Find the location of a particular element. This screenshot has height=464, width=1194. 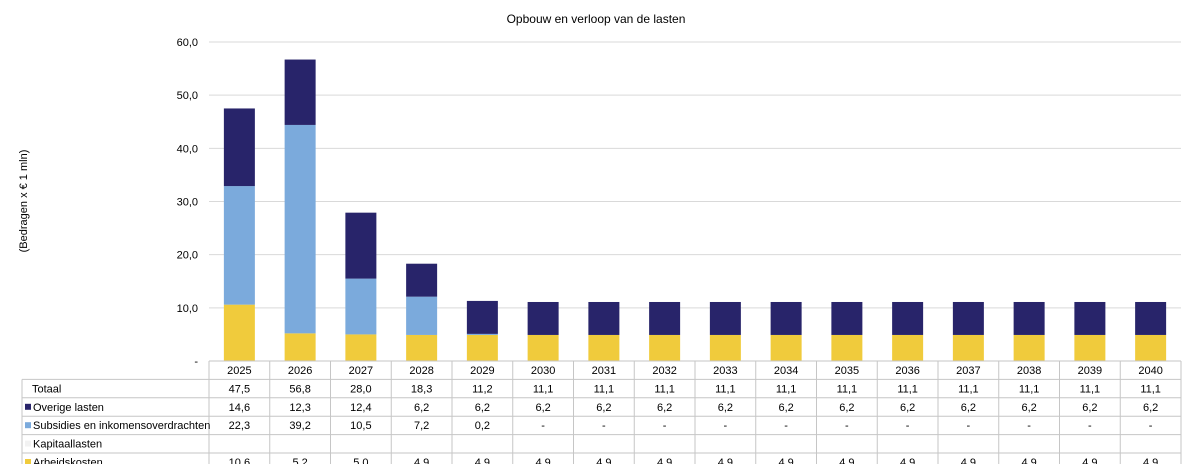

x-category-label: 2025 is located at coordinates (239, 371).